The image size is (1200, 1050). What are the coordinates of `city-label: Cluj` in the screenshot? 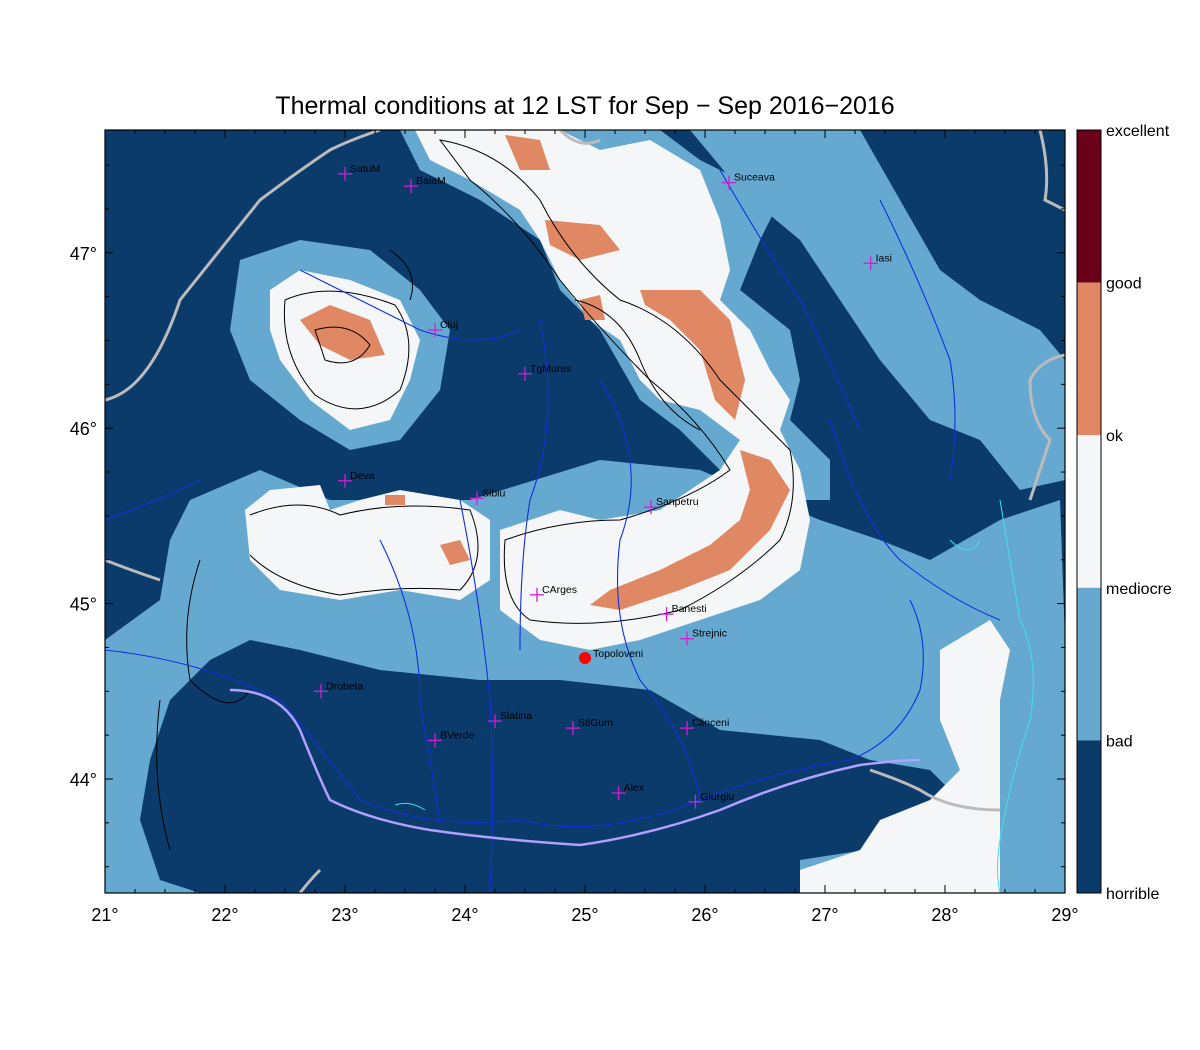 It's located at (449, 325).